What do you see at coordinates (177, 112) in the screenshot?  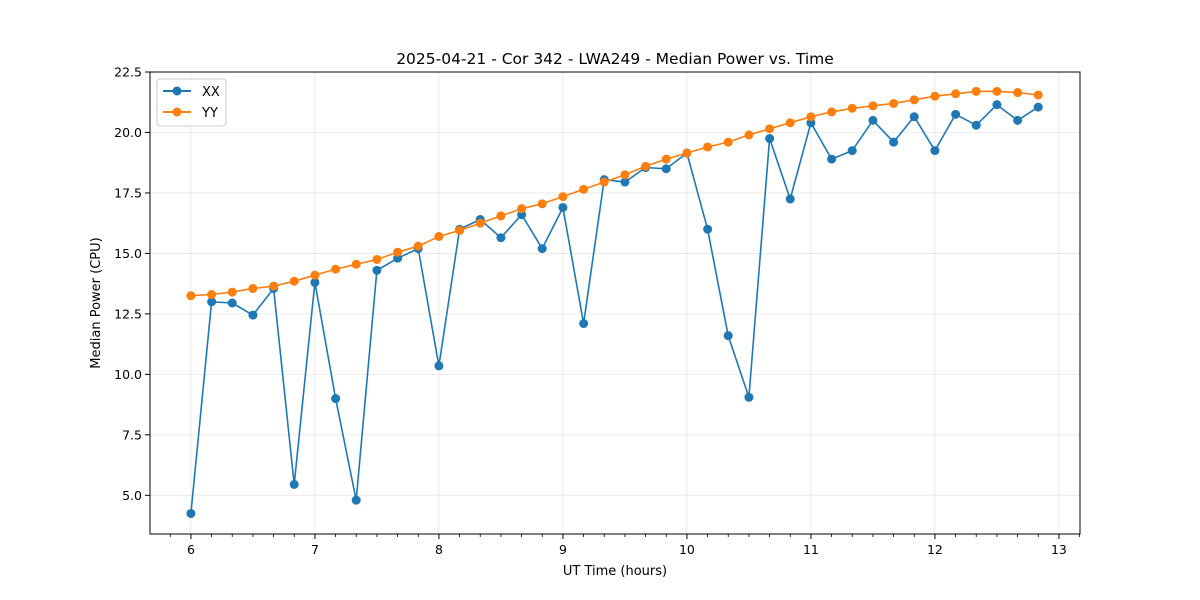 I see `legend-marker-yy` at bounding box center [177, 112].